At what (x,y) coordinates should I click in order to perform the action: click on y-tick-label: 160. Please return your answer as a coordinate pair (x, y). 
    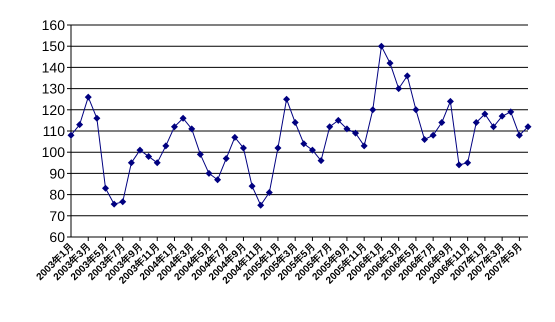
    Looking at the image, I should click on (54, 25).